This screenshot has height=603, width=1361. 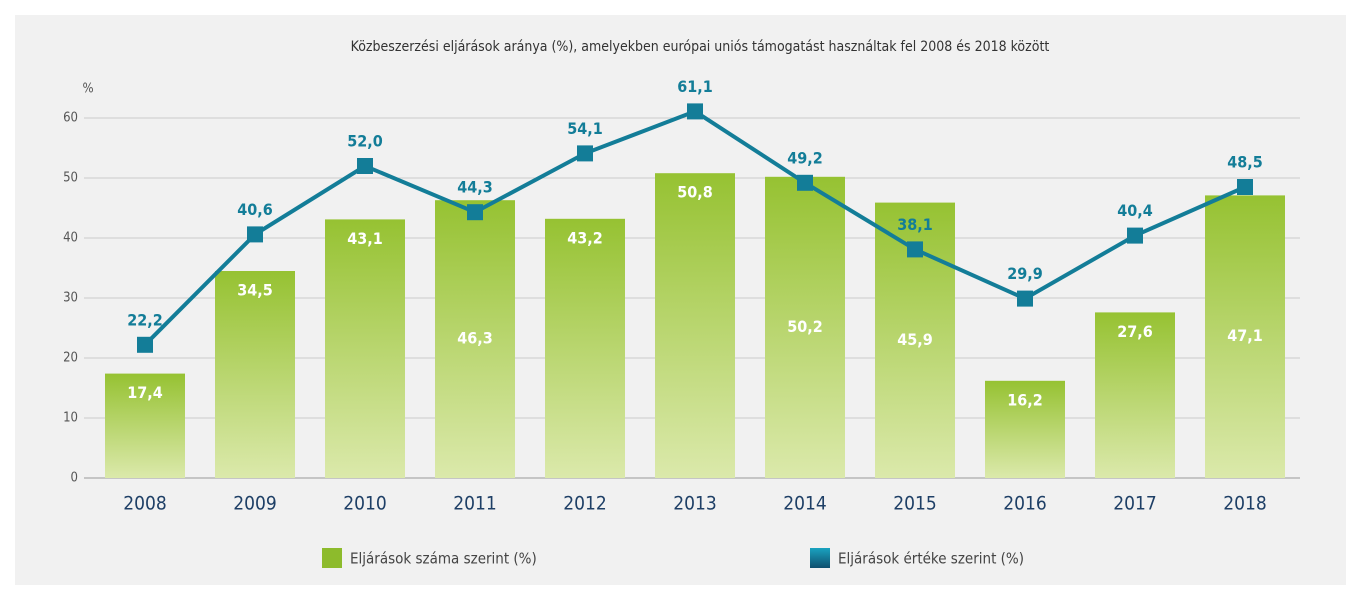 What do you see at coordinates (1135, 504) in the screenshot?
I see `x-tick-label: 2017` at bounding box center [1135, 504].